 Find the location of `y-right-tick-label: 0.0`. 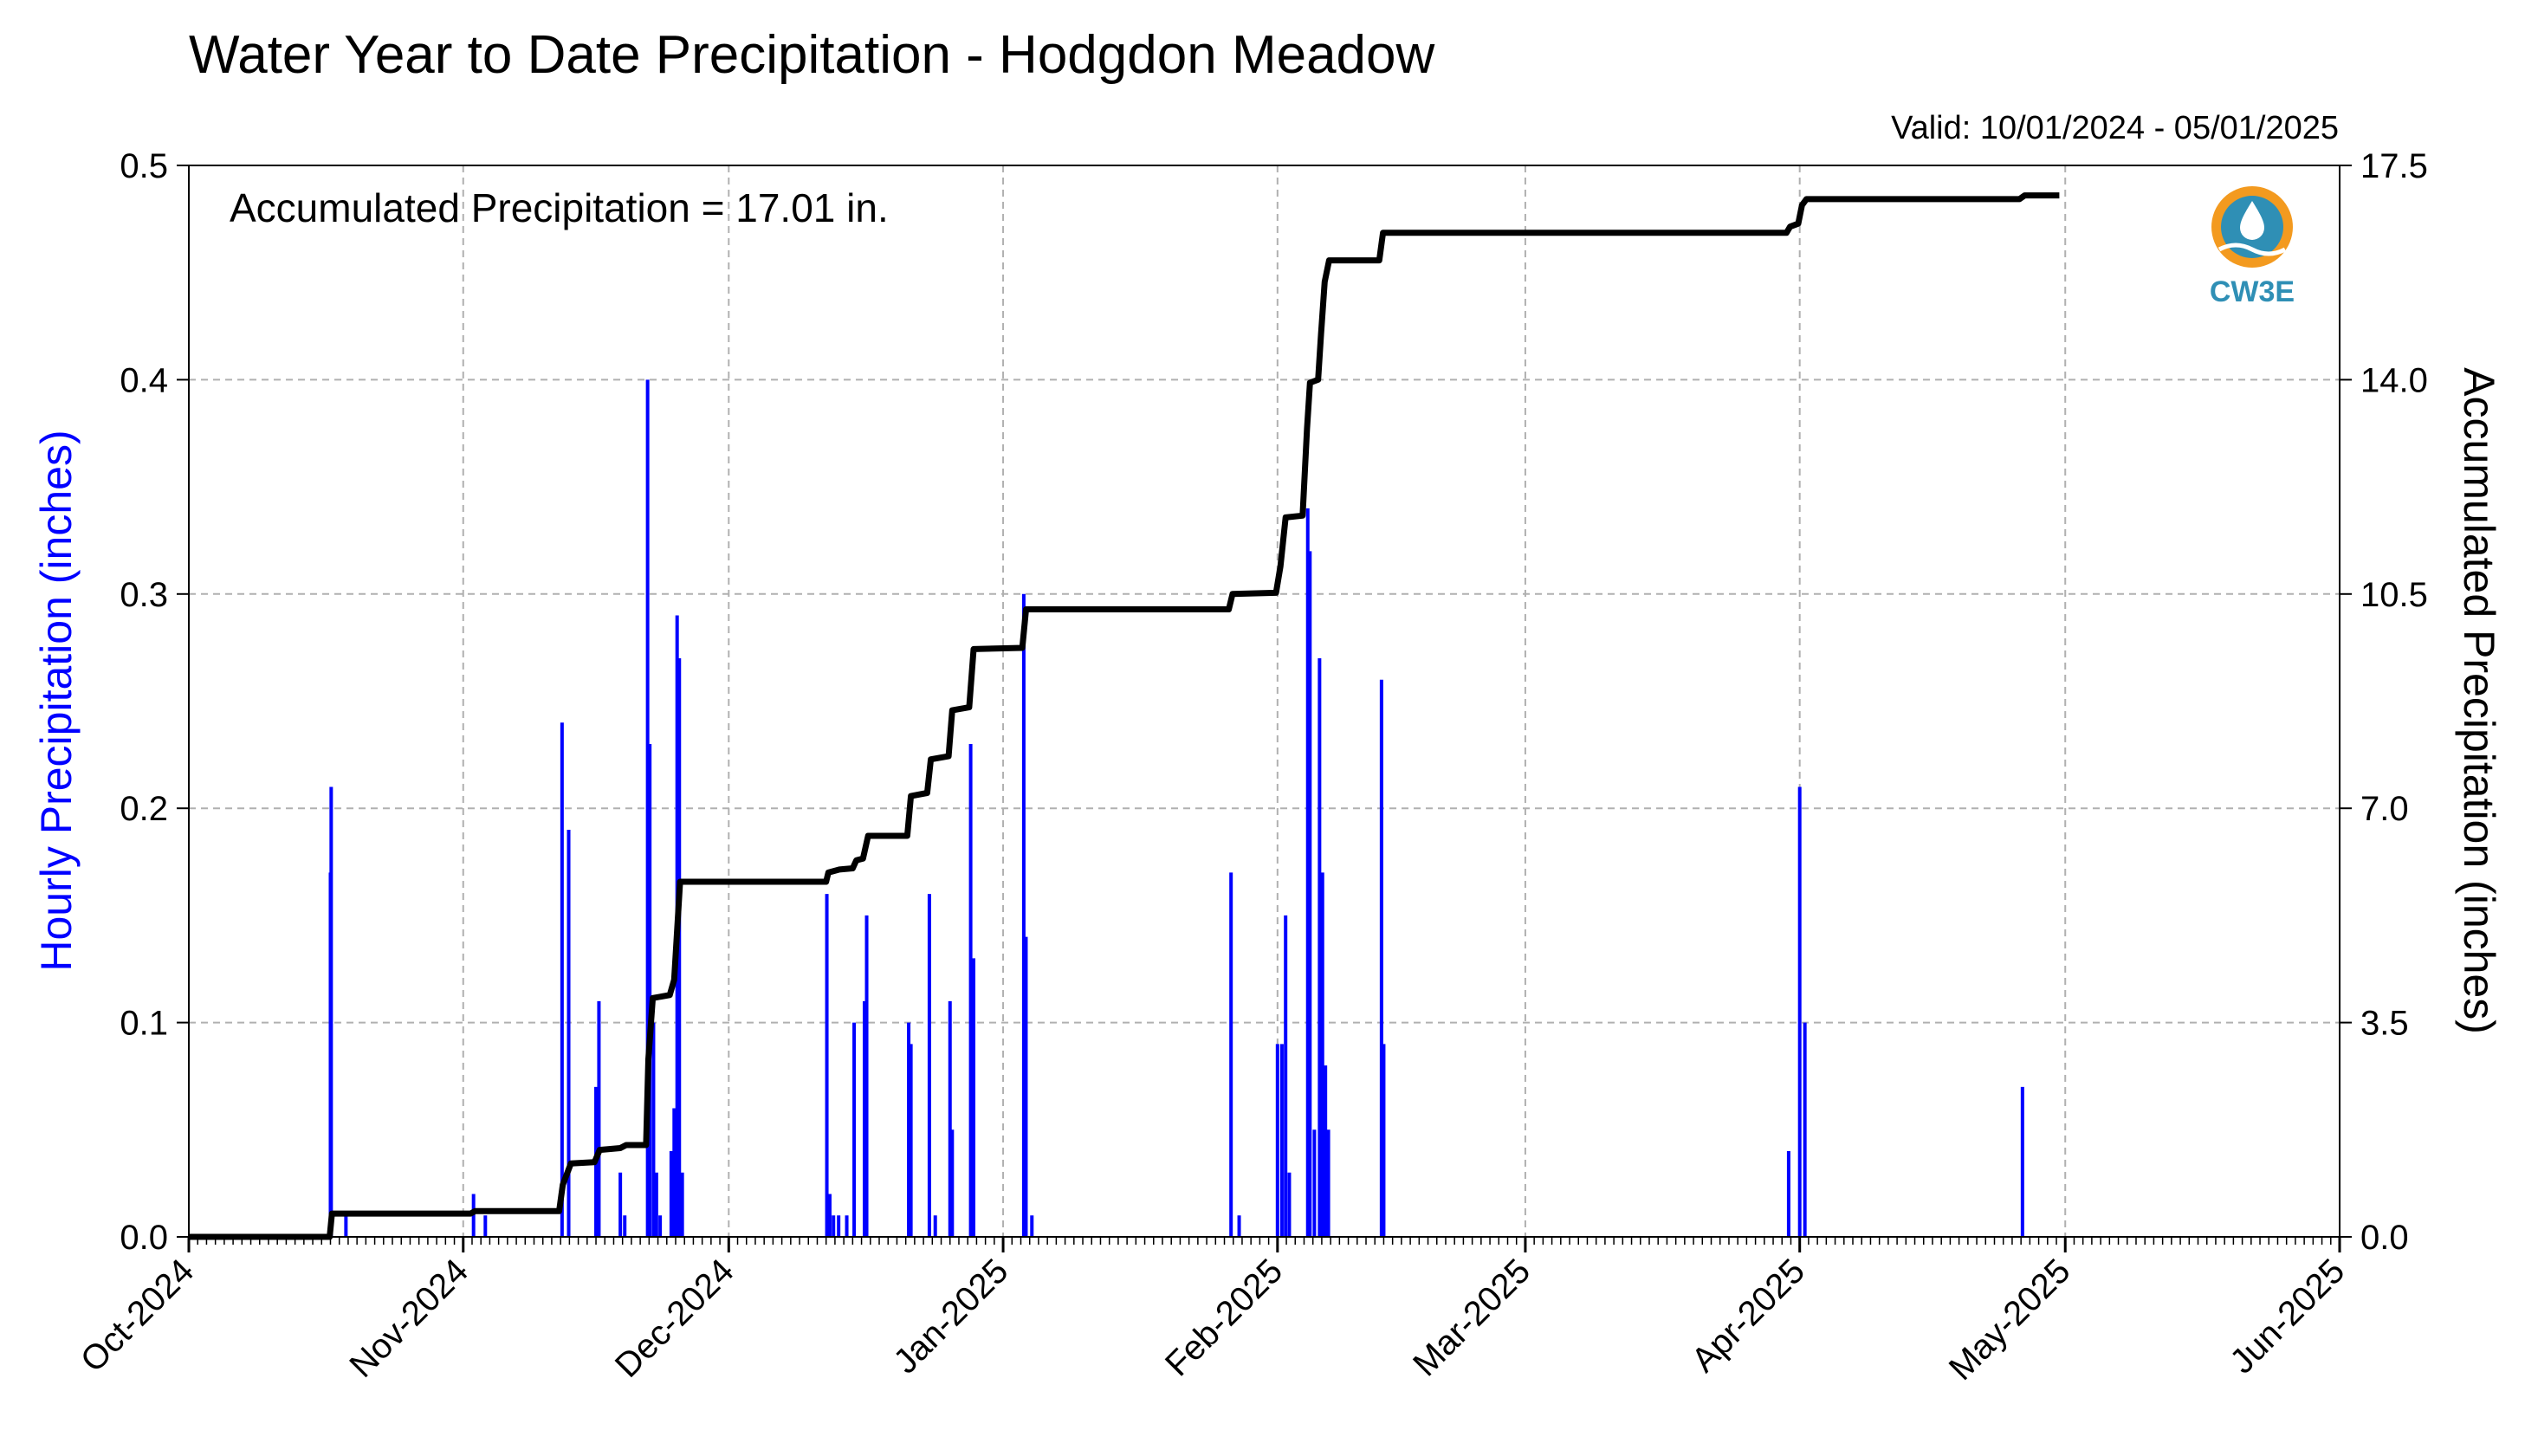

y-right-tick-label: 0.0 is located at coordinates (2384, 1238).